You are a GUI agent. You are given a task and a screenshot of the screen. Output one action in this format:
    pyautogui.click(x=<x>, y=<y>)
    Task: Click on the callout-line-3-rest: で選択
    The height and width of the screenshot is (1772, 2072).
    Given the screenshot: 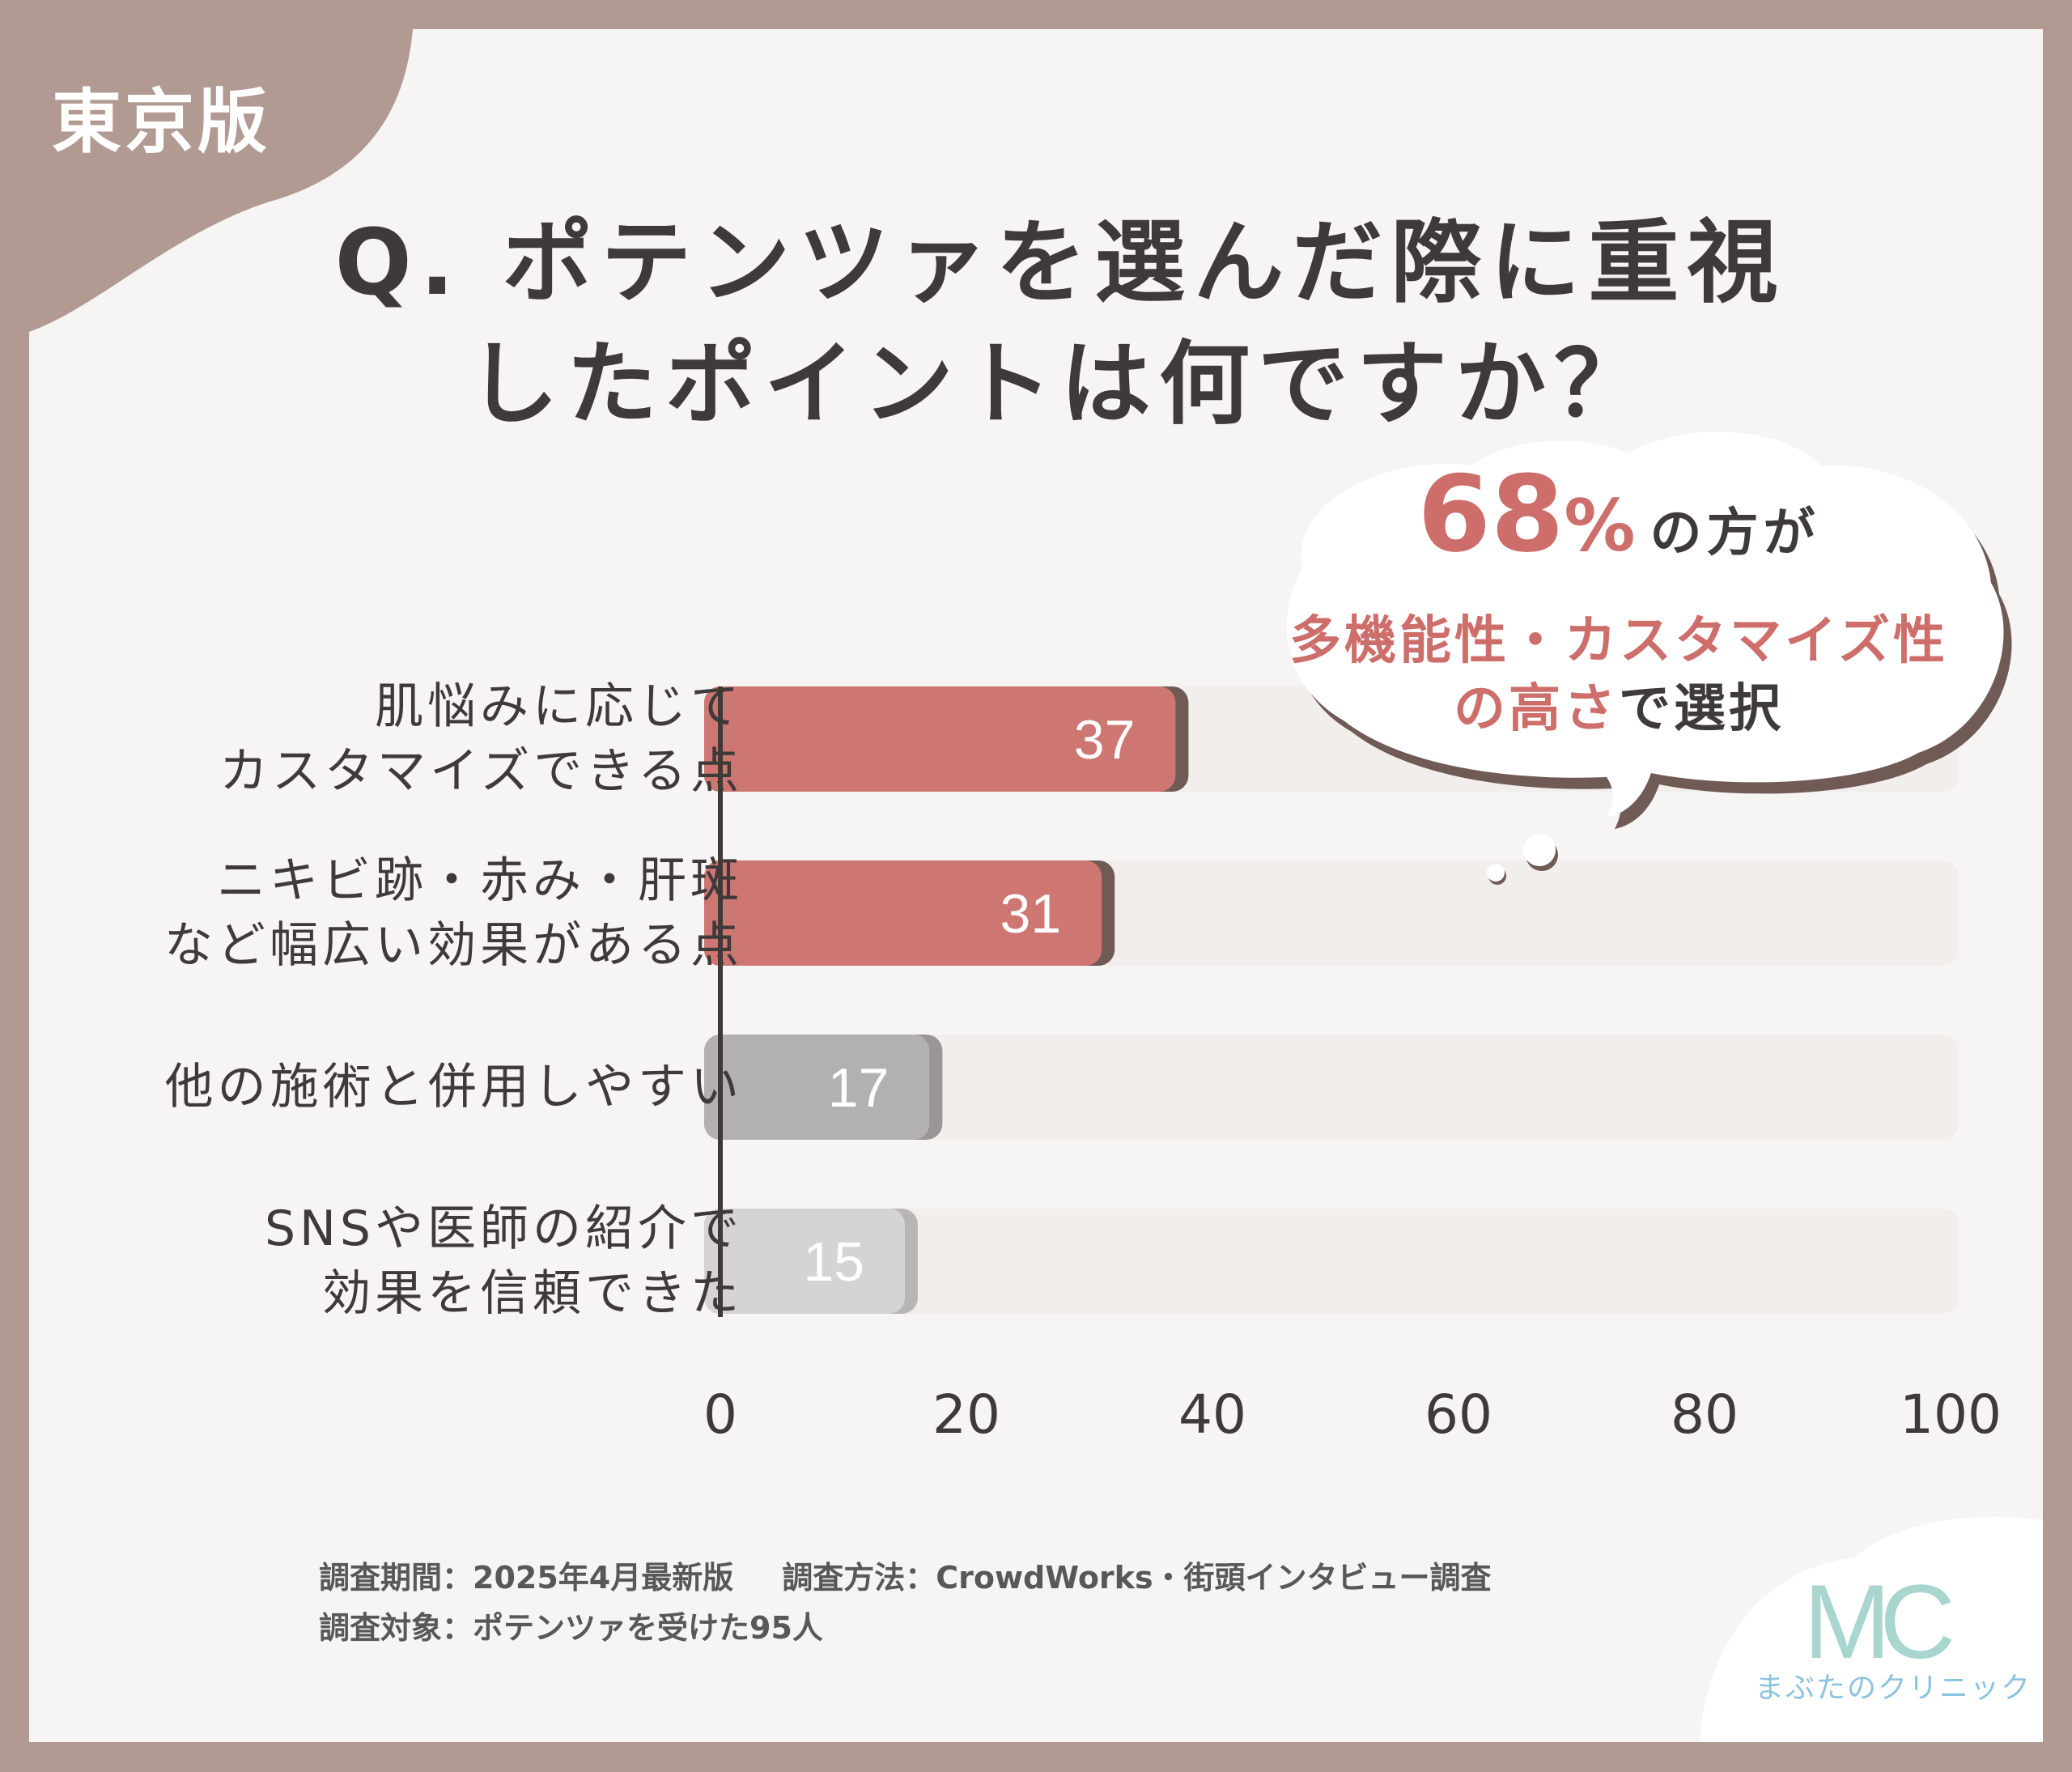 What is the action you would take?
    pyautogui.click(x=1701, y=709)
    